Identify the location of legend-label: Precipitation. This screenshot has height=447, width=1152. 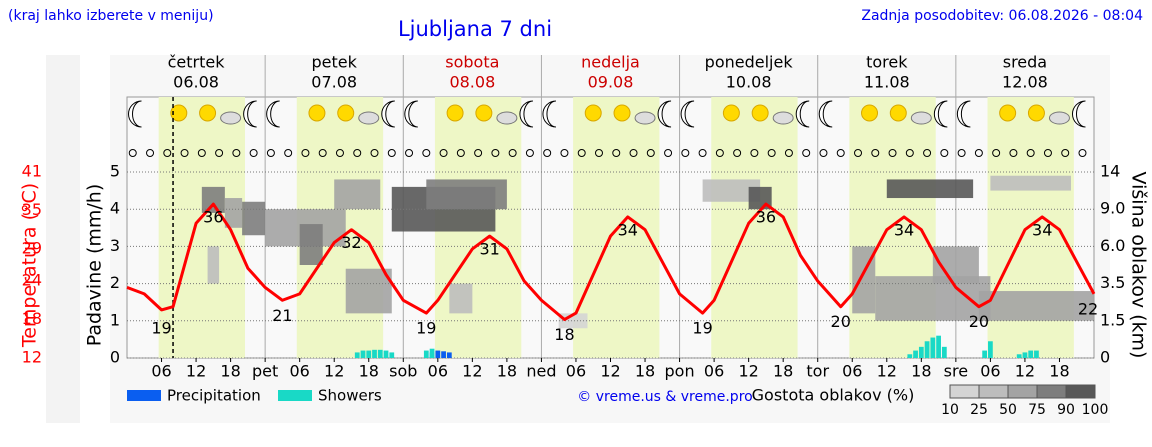
(214, 396).